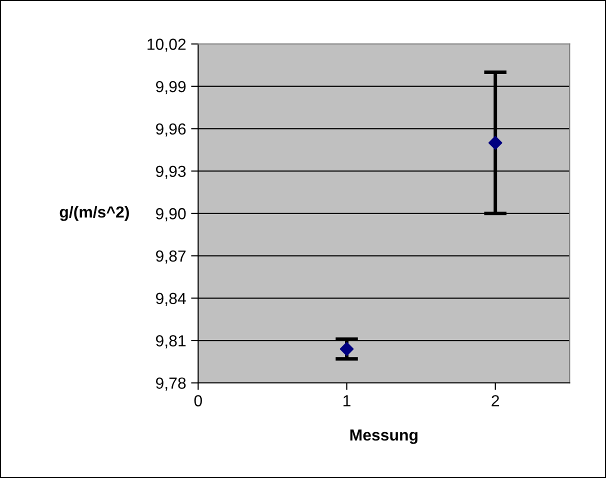 This screenshot has height=478, width=606. What do you see at coordinates (171, 130) in the screenshot?
I see `y-tick-label: 9,96` at bounding box center [171, 130].